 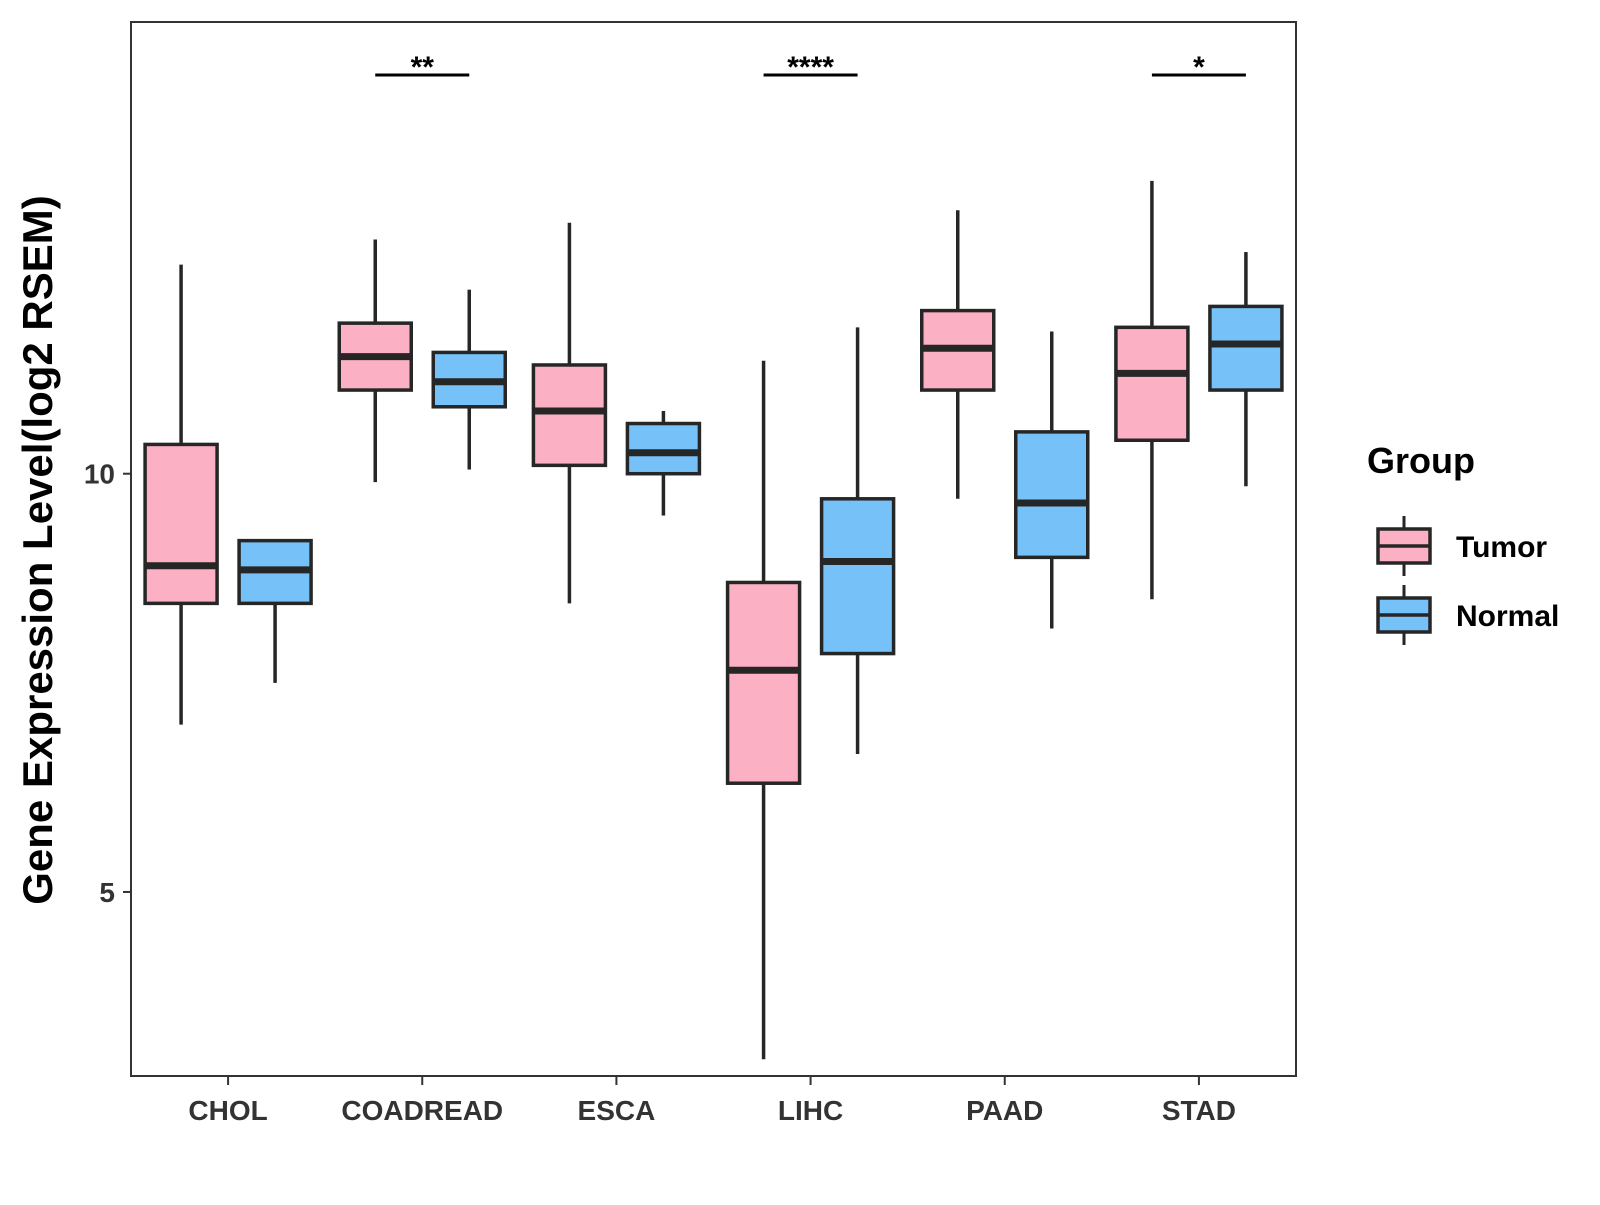 I want to click on boxplot-normal-stad, so click(x=1246, y=369).